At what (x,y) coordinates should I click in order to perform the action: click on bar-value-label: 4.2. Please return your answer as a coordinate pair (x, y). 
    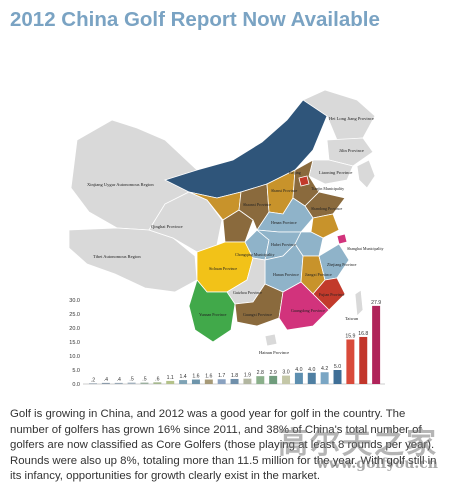
    Looking at the image, I should click on (324, 369).